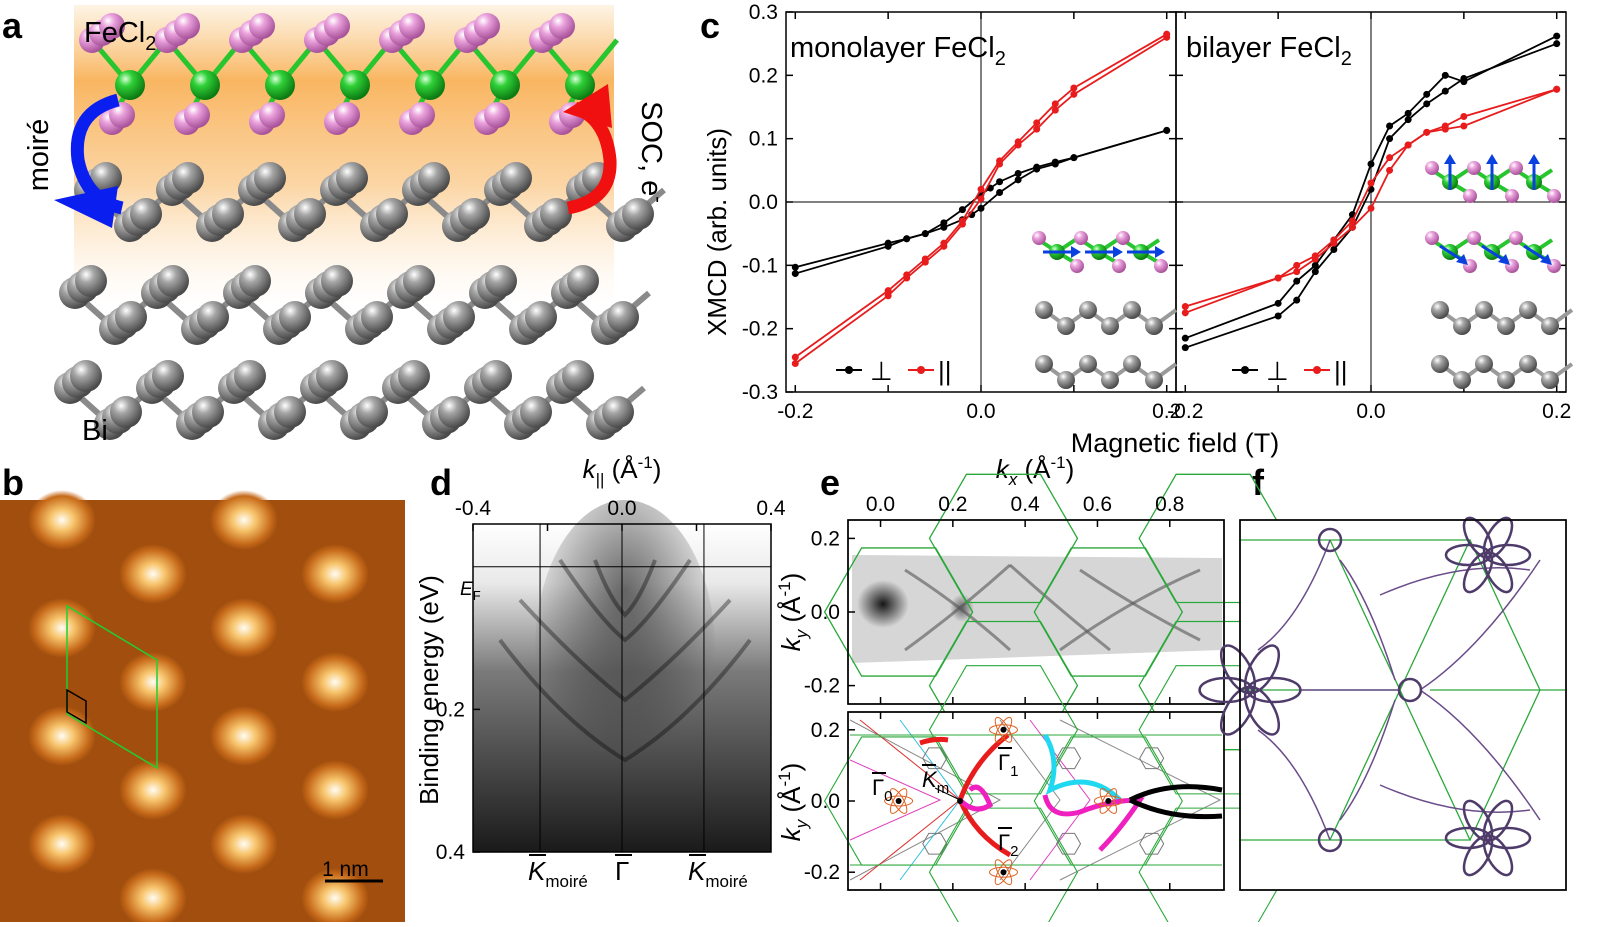  What do you see at coordinates (1258, 482) in the screenshot?
I see `panel-letter-f: f` at bounding box center [1258, 482].